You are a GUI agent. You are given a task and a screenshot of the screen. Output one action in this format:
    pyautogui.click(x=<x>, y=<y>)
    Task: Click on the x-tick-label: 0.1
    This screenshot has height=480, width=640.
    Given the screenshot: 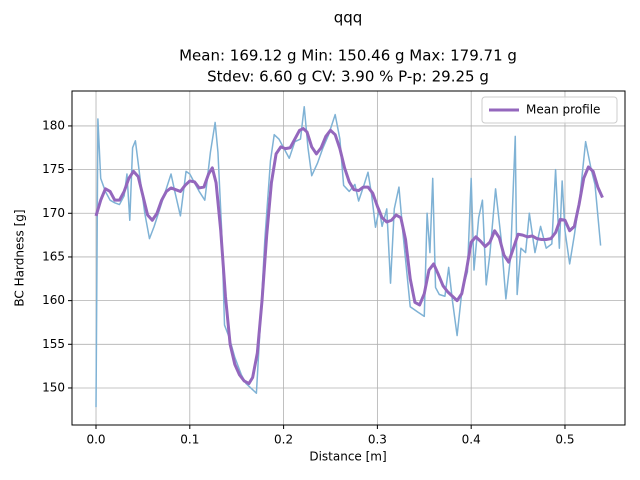 What is the action you would take?
    pyautogui.click(x=189, y=440)
    